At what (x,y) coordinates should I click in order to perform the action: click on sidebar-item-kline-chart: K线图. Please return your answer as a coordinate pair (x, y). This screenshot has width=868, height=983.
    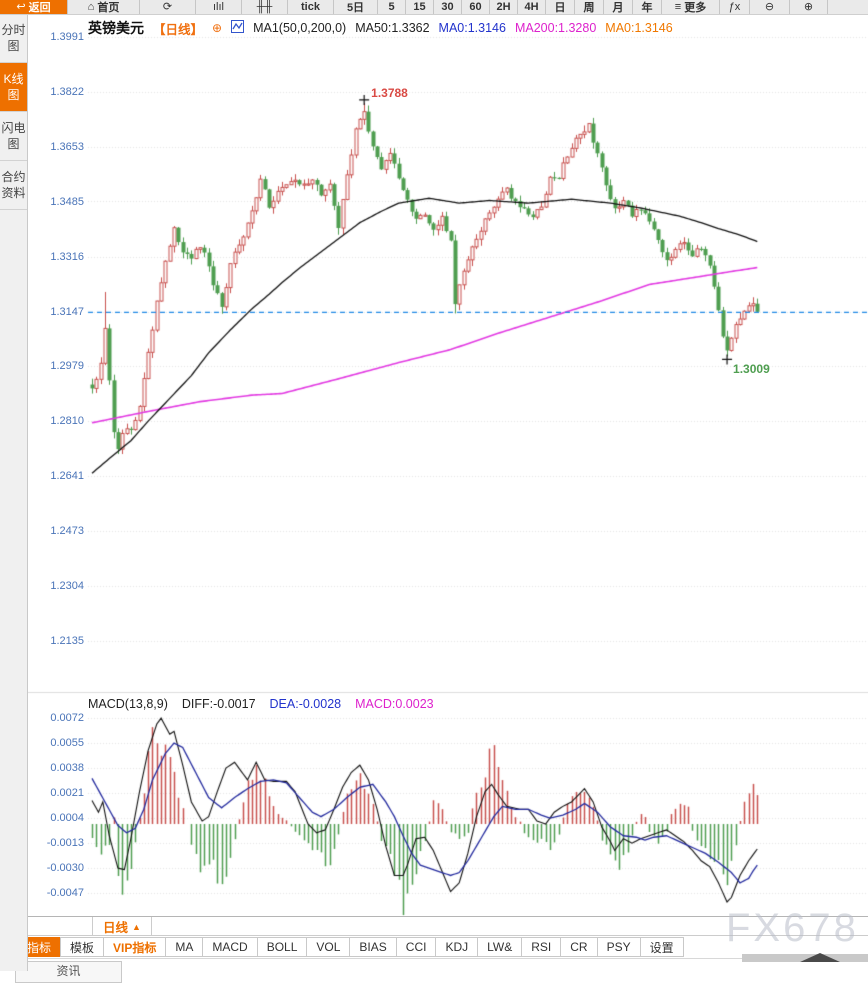
    Looking at the image, I should click on (13, 87).